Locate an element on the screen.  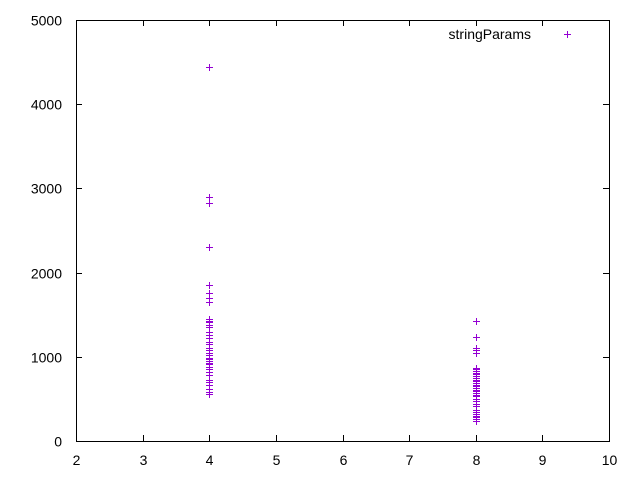
legend: stringParams is located at coordinates (510, 34).